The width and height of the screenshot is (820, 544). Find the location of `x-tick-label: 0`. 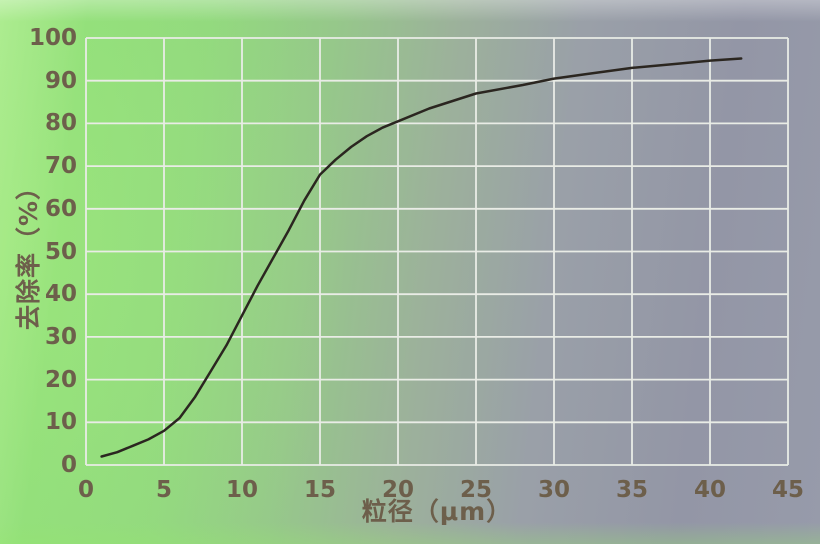

x-tick-label: 0 is located at coordinates (85, 490).